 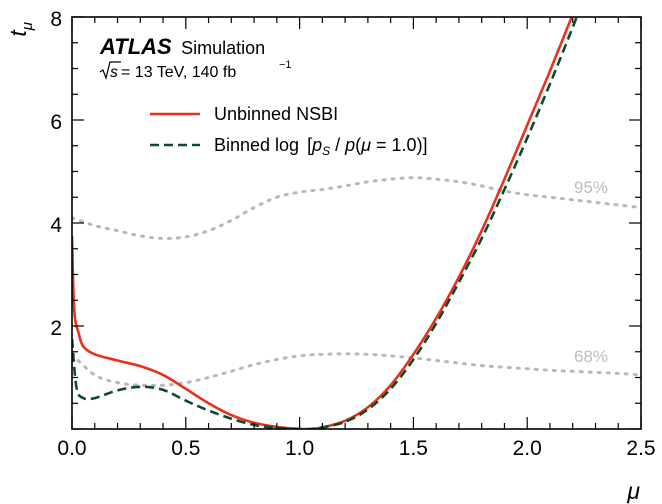 I want to click on y-tick-labels: 2 4 6 8, so click(x=56, y=174).